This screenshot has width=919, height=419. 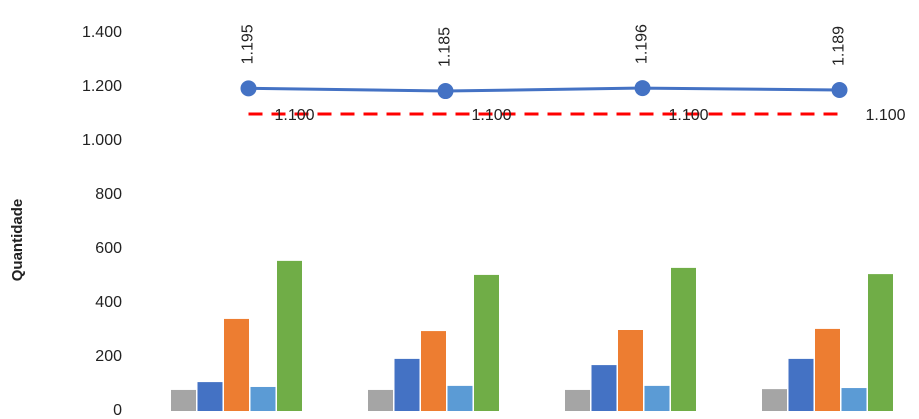 What do you see at coordinates (544, 89) in the screenshot?
I see `line` at bounding box center [544, 89].